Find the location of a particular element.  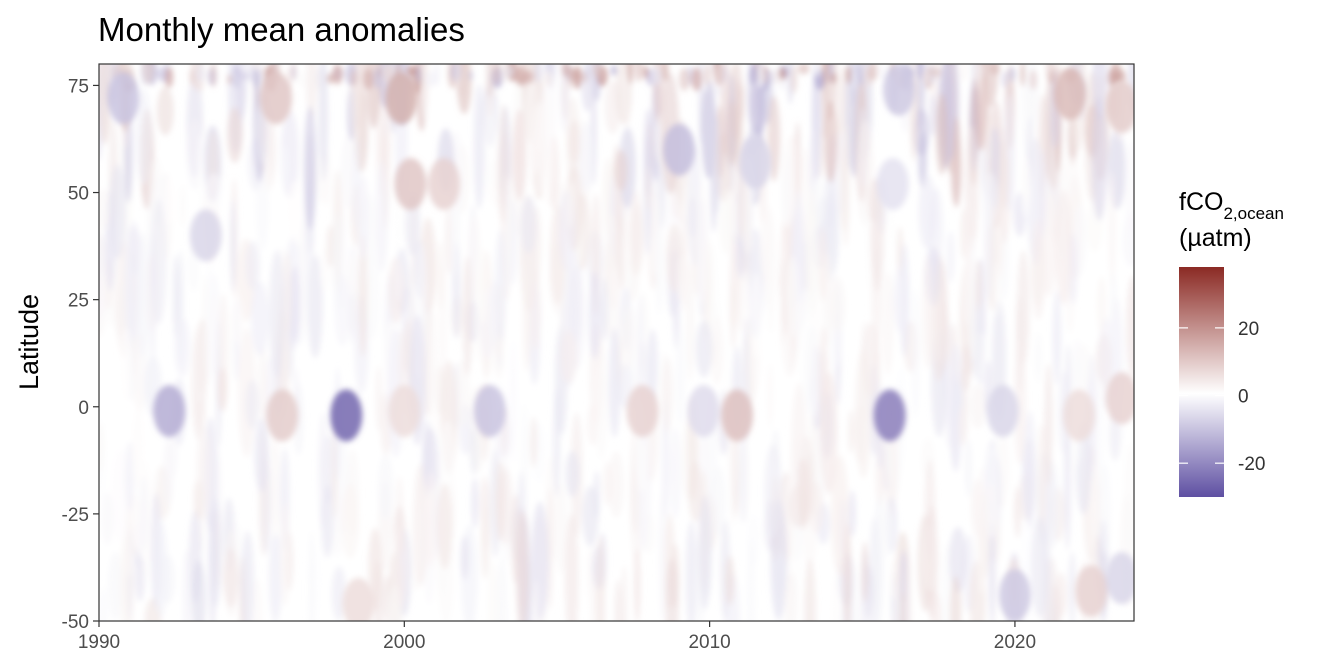

chart-title: Monthly mean anomalies is located at coordinates (281, 29).